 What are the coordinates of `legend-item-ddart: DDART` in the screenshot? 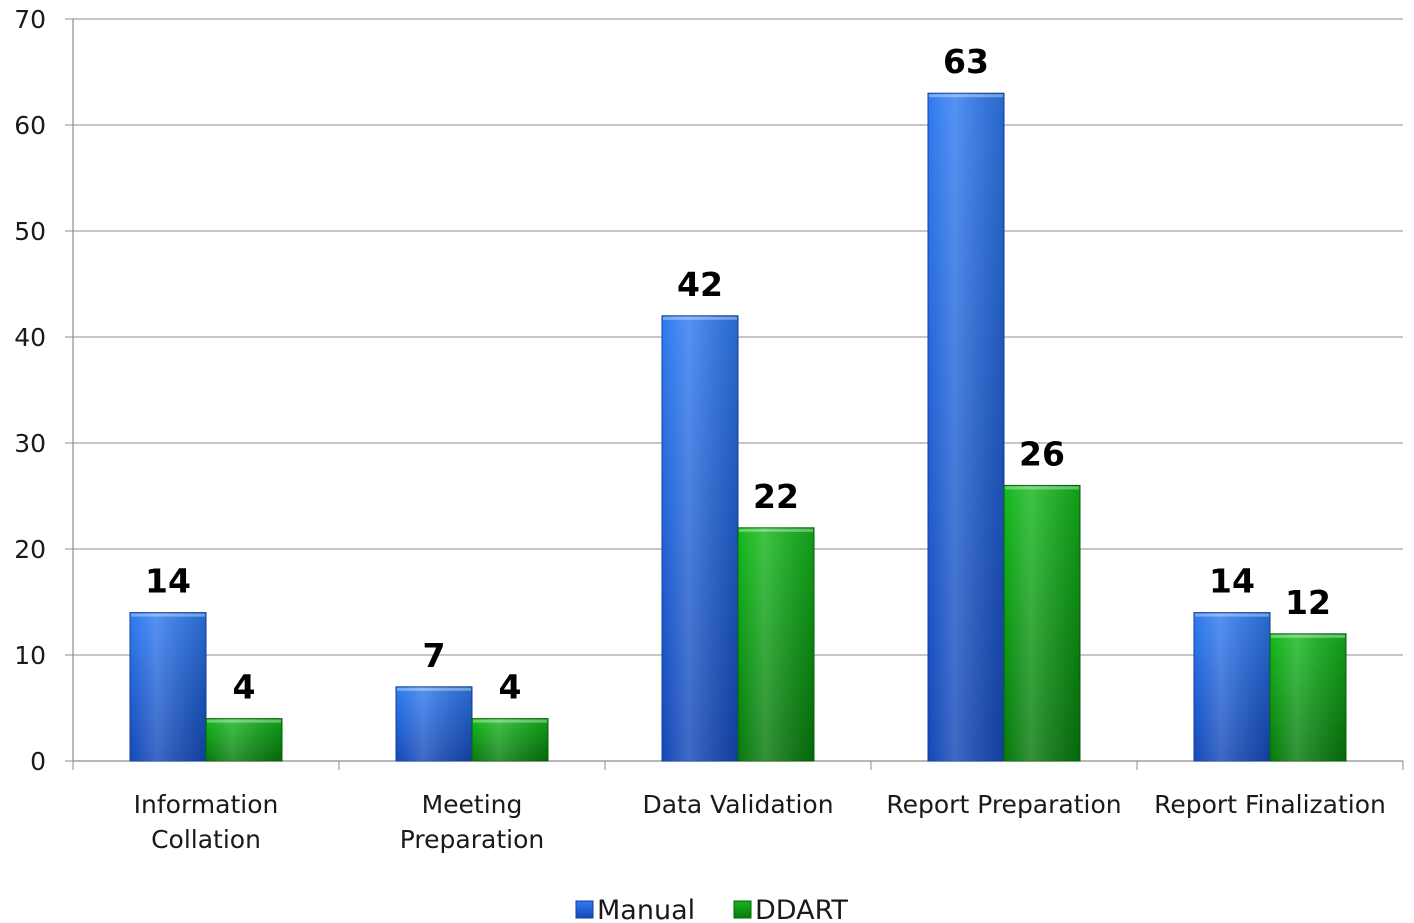 It's located at (790, 909).